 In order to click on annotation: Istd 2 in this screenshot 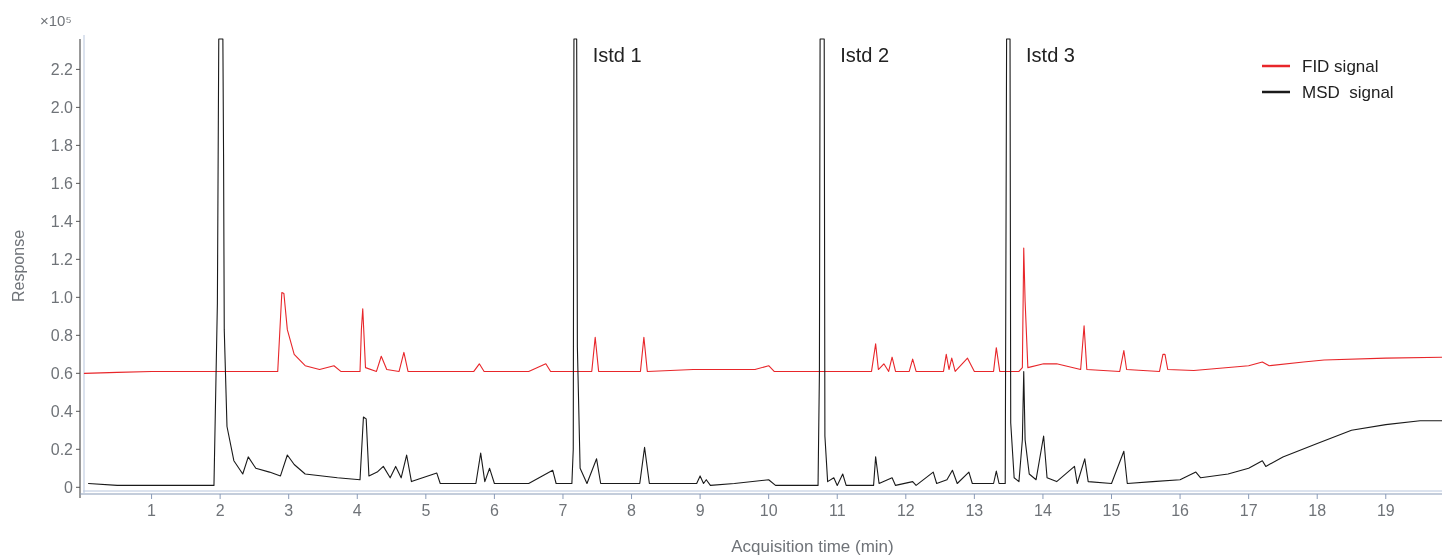, I will do `click(865, 55)`.